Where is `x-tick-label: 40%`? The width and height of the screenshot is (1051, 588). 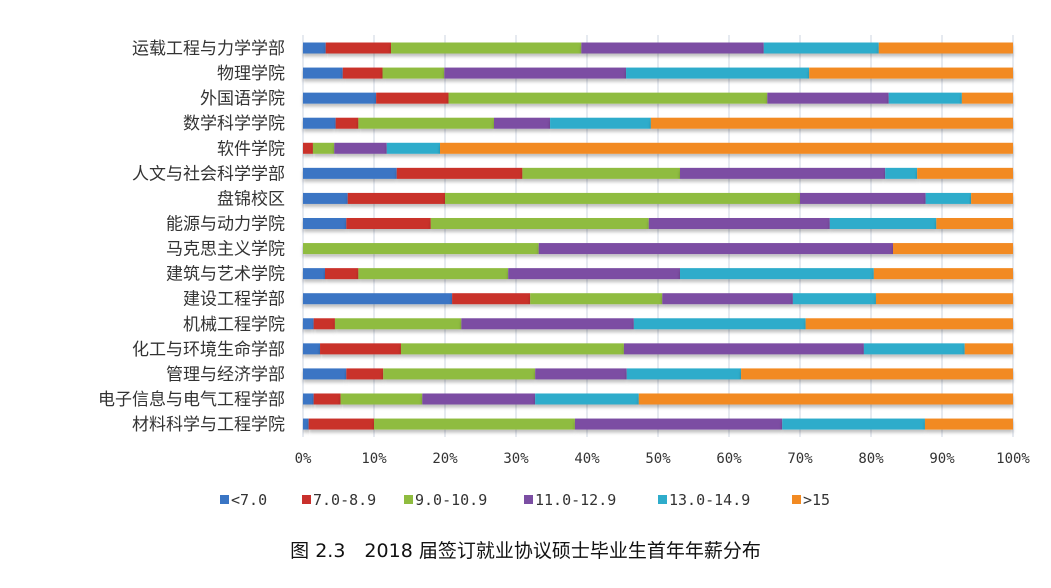
x-tick-label: 40% is located at coordinates (587, 459).